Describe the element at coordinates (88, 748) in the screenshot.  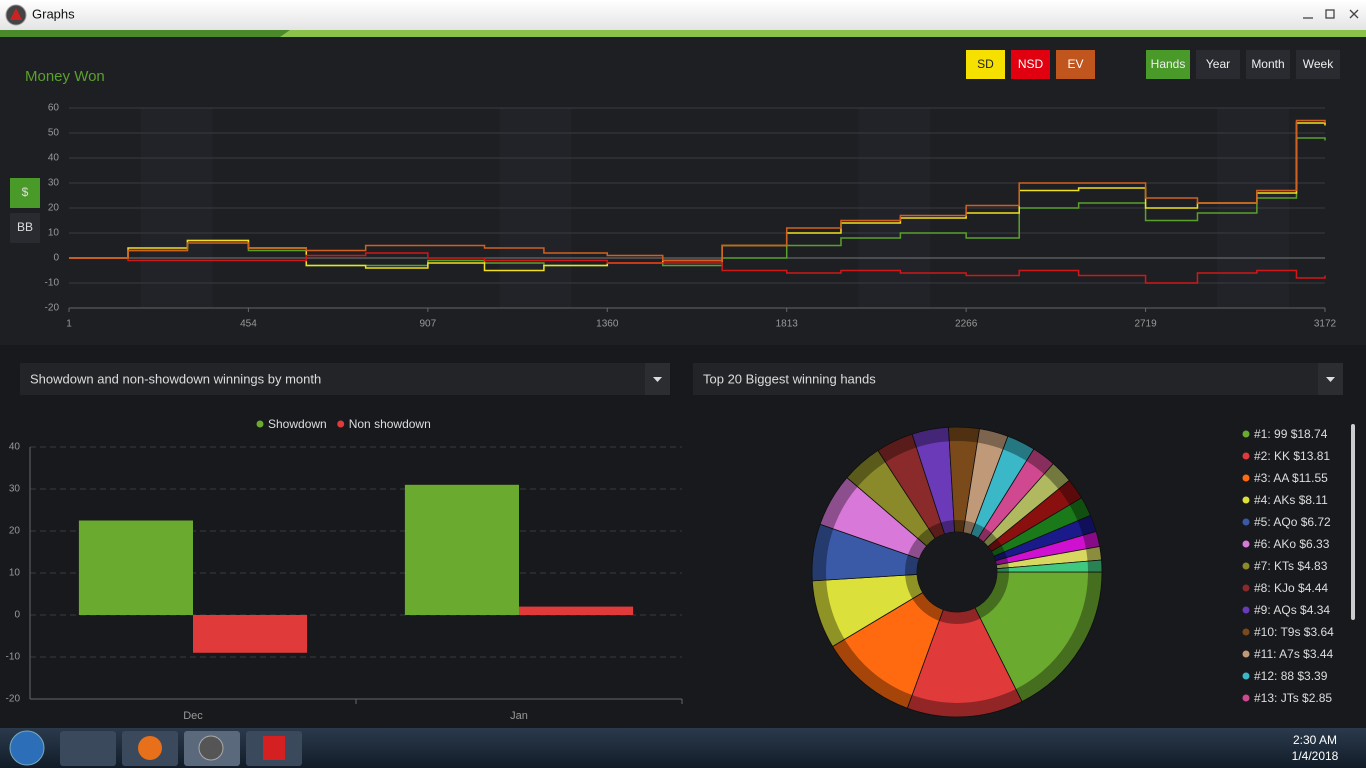
I see `taskbar-app` at that location.